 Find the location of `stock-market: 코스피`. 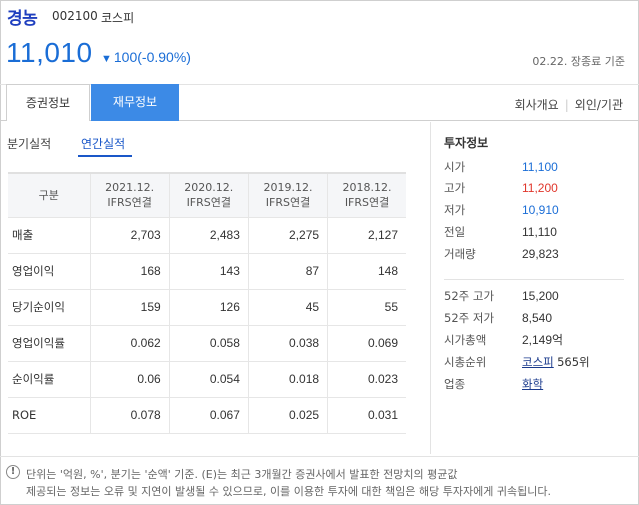

stock-market: 코스피 is located at coordinates (118, 18).